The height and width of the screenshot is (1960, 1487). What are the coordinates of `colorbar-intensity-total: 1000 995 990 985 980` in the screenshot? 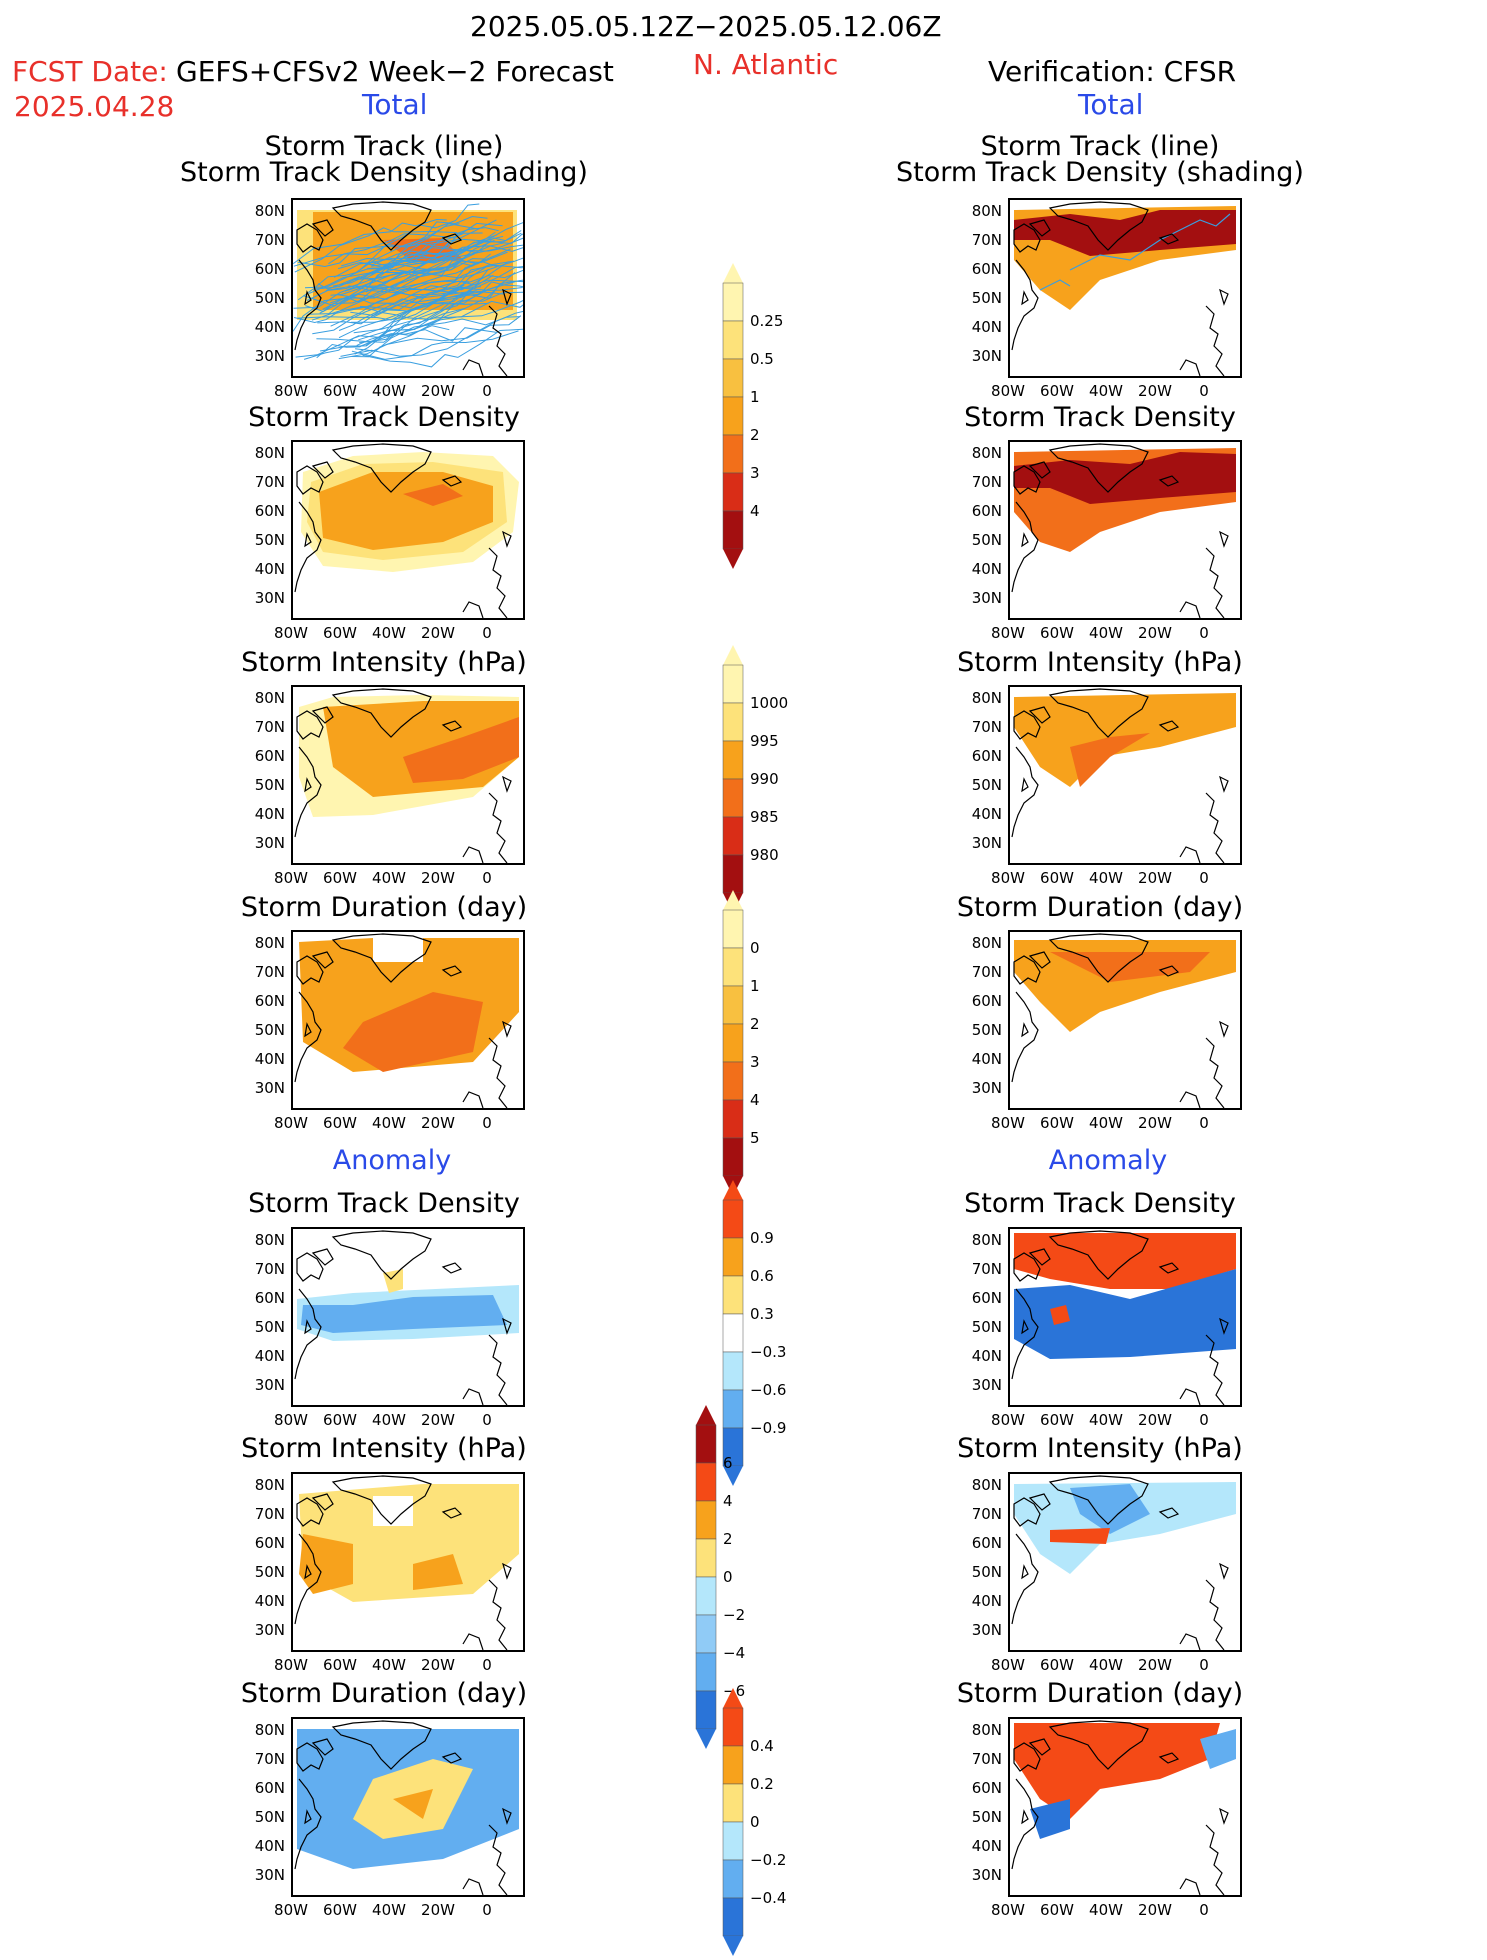 It's located at (755, 781).